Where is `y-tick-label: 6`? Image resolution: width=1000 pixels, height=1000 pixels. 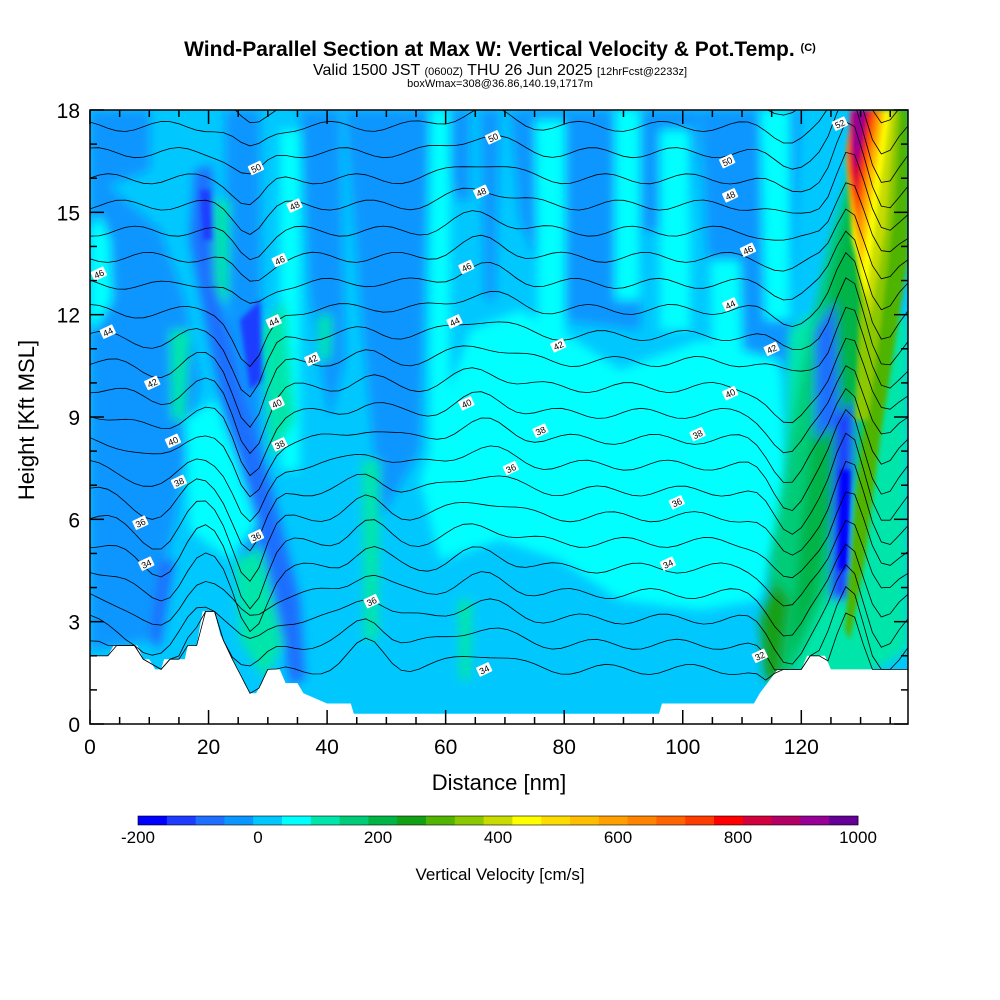 y-tick-label: 6 is located at coordinates (74, 520).